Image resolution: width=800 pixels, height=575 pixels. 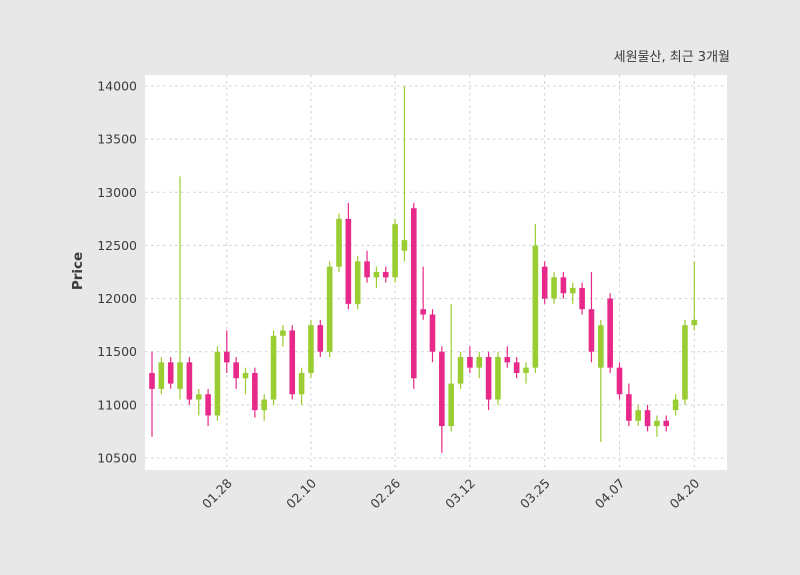 I want to click on y-axis-tick-labels: 10500 11000 11500 12000 12500 13000 13500 14000, so click(x=117, y=272).